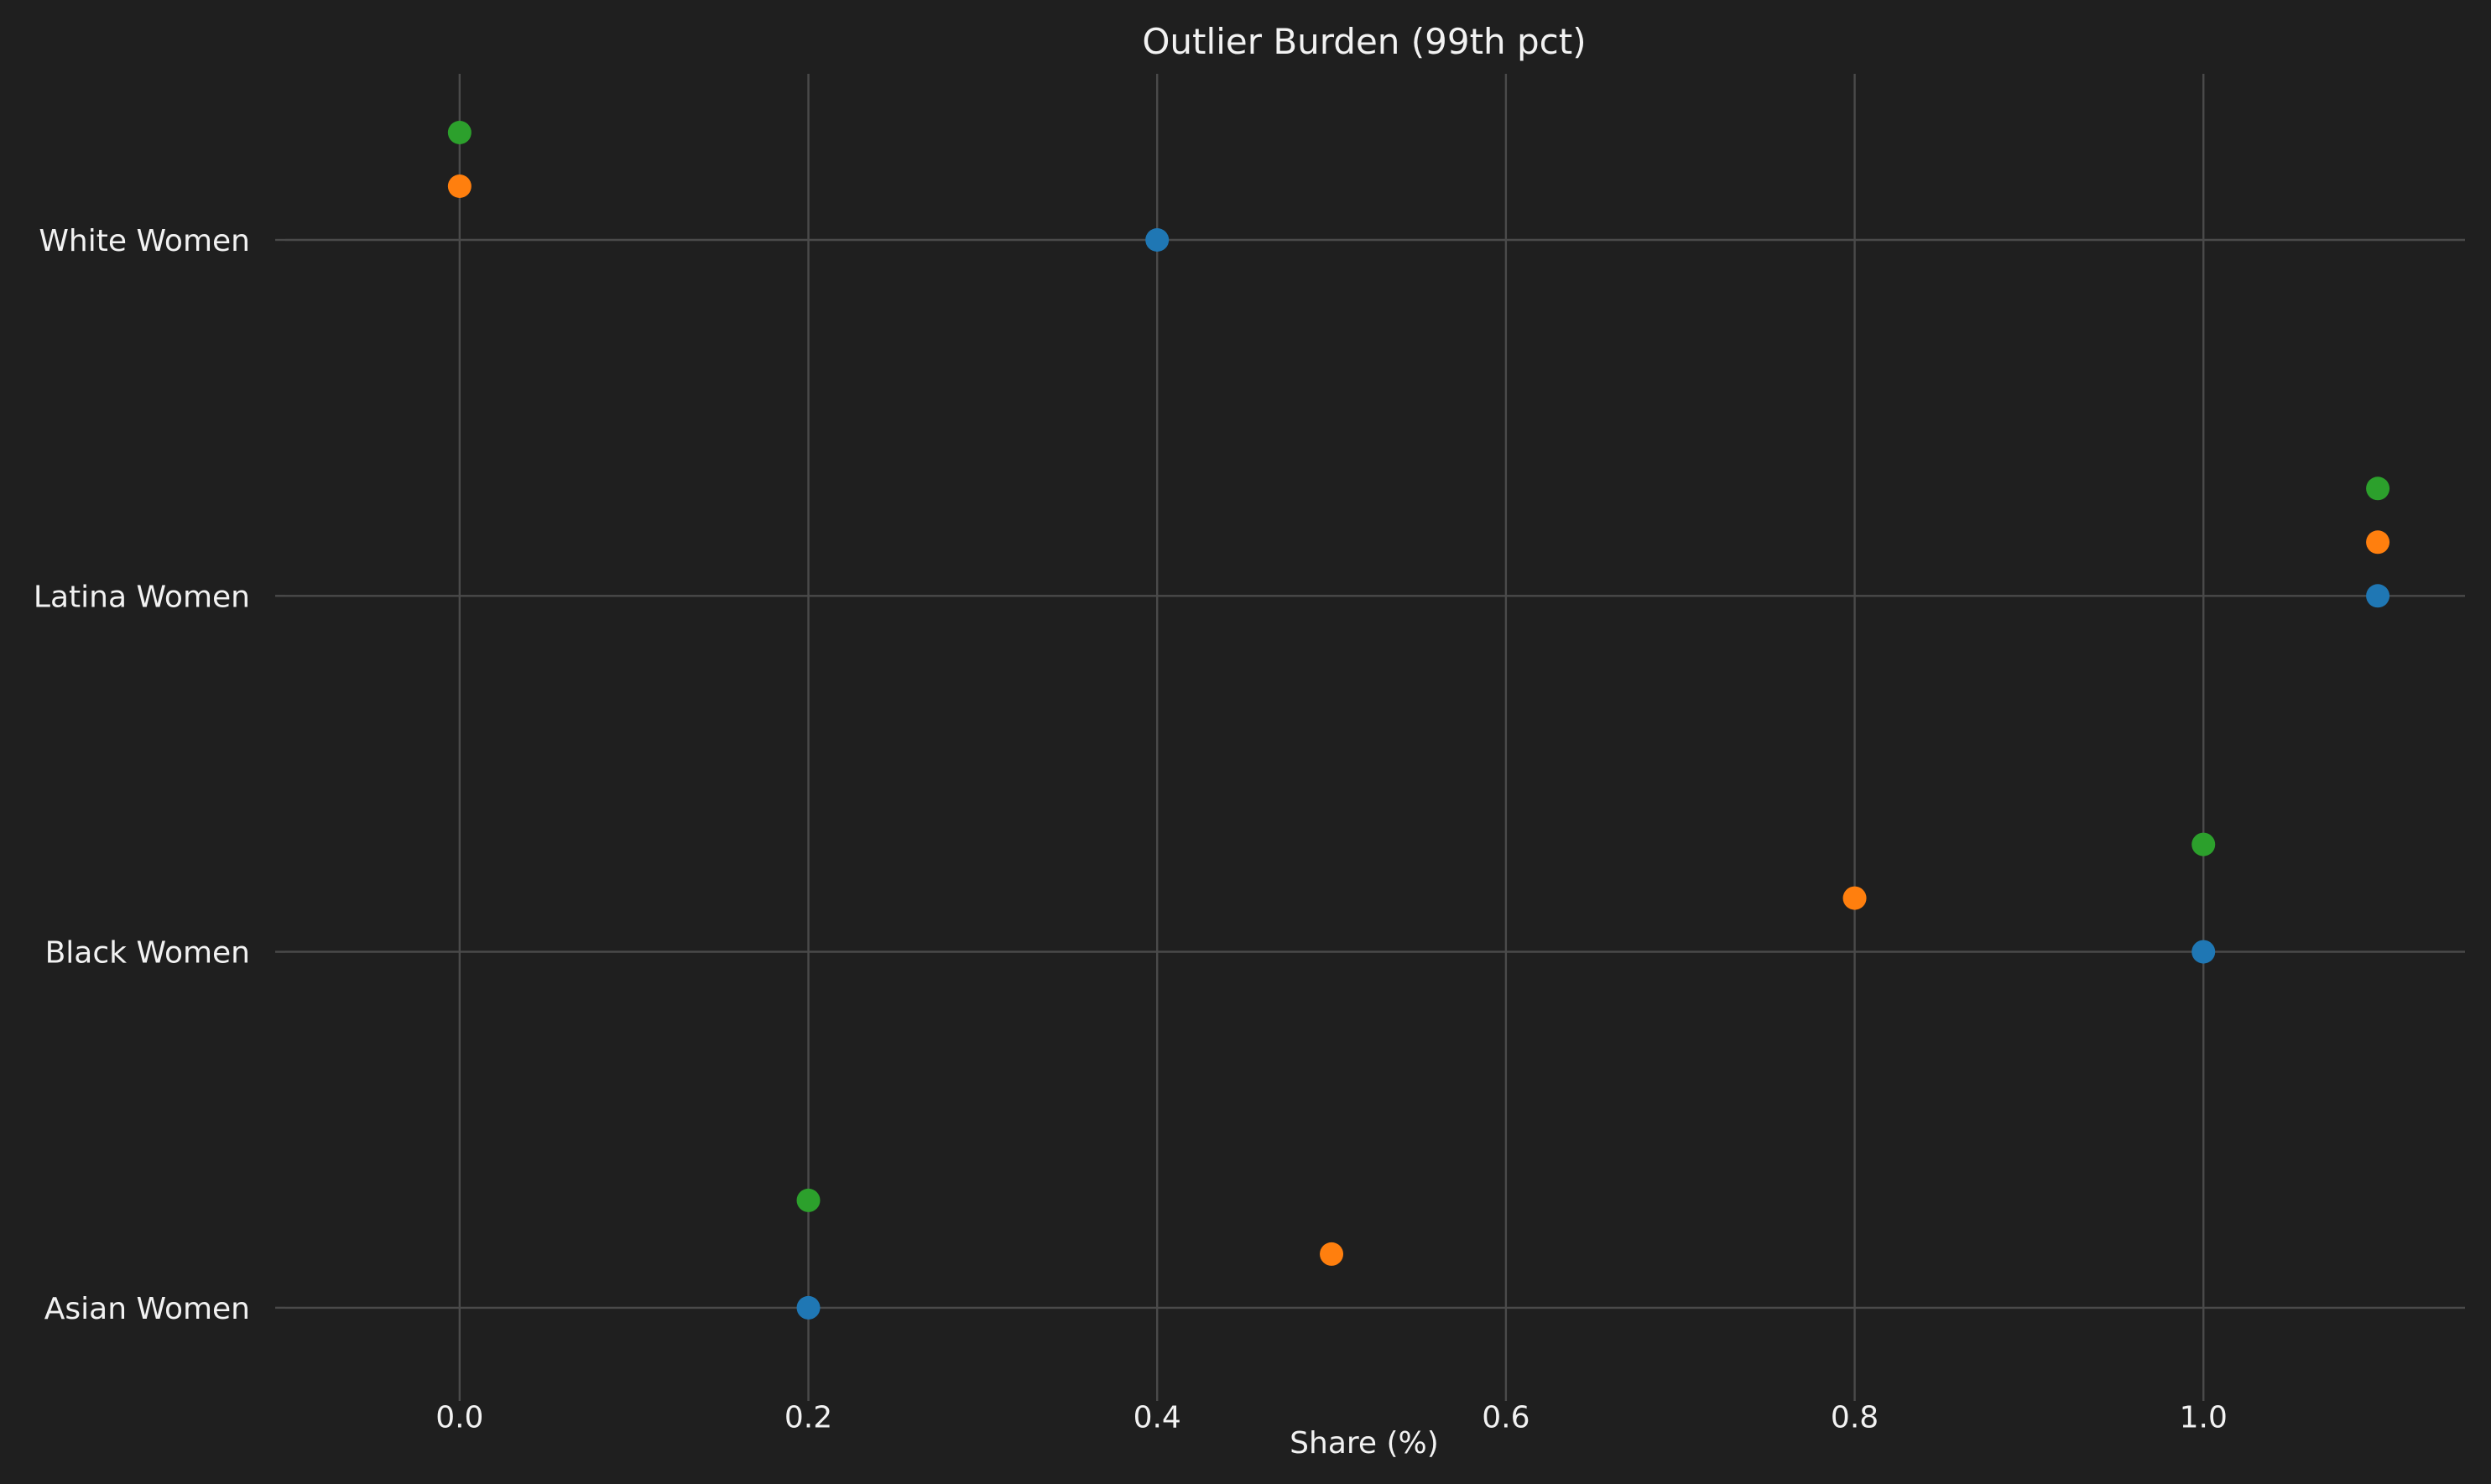  Describe the element at coordinates (1364, 41) in the screenshot. I see `chart-title: Outlier Burden (99th pct)` at that location.